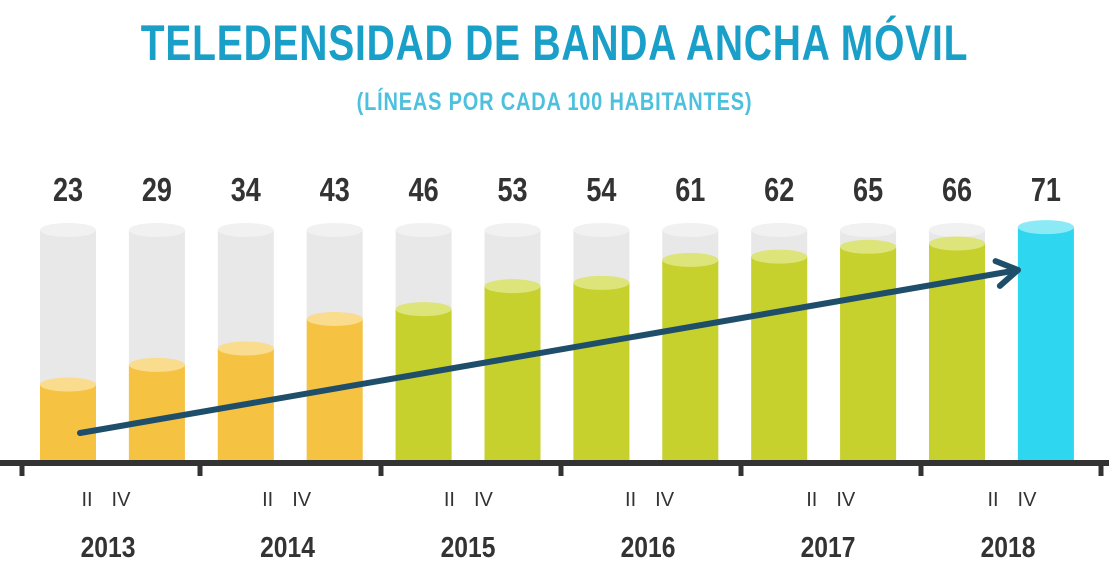  What do you see at coordinates (690, 191) in the screenshot?
I see `value-label: 61` at bounding box center [690, 191].